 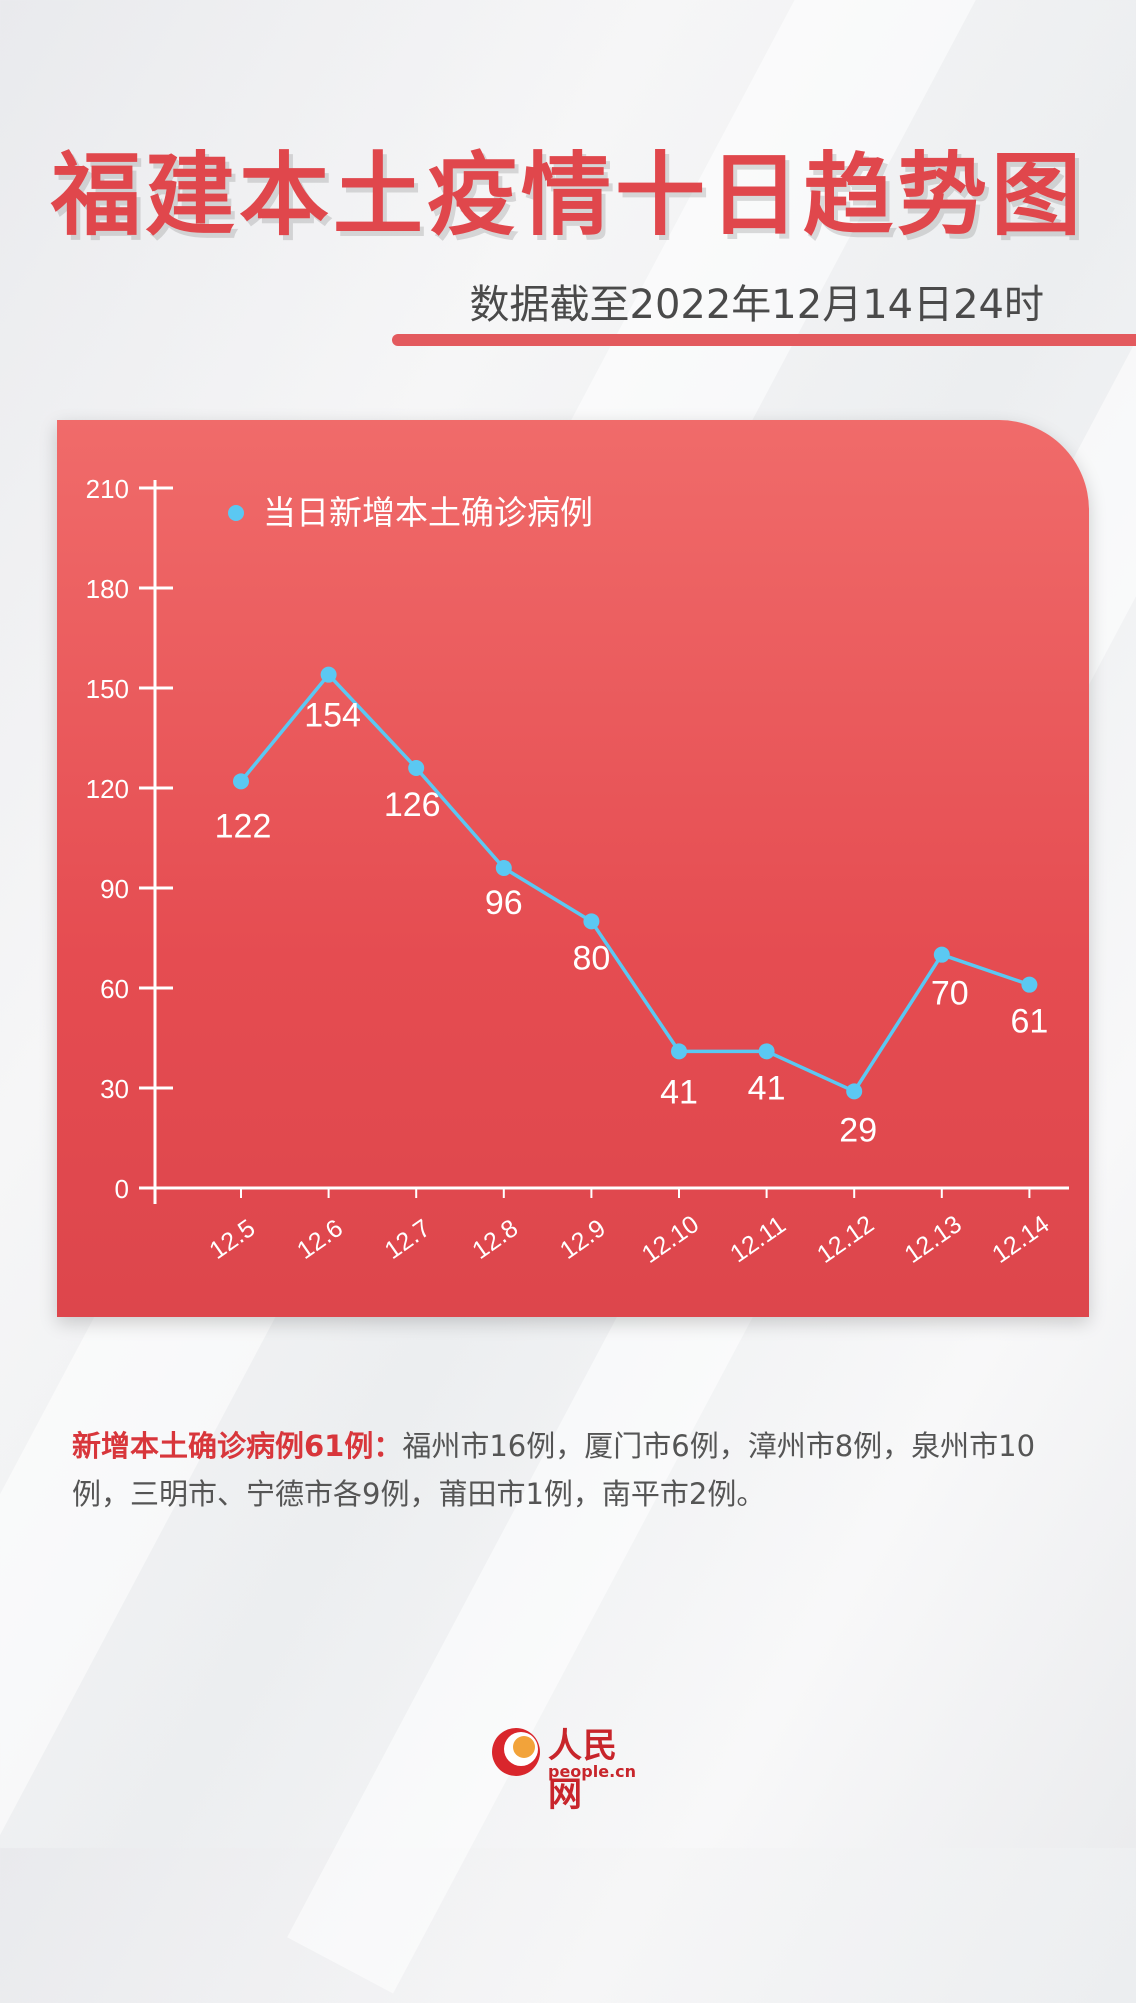 I want to click on x-tick-label: 12.9, so click(x=583, y=1239).